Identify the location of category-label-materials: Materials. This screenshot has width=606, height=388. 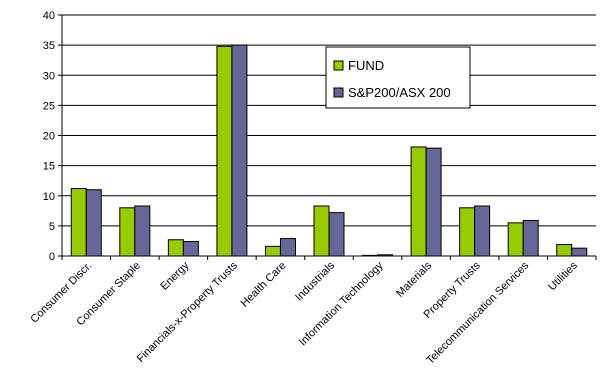
(414, 279).